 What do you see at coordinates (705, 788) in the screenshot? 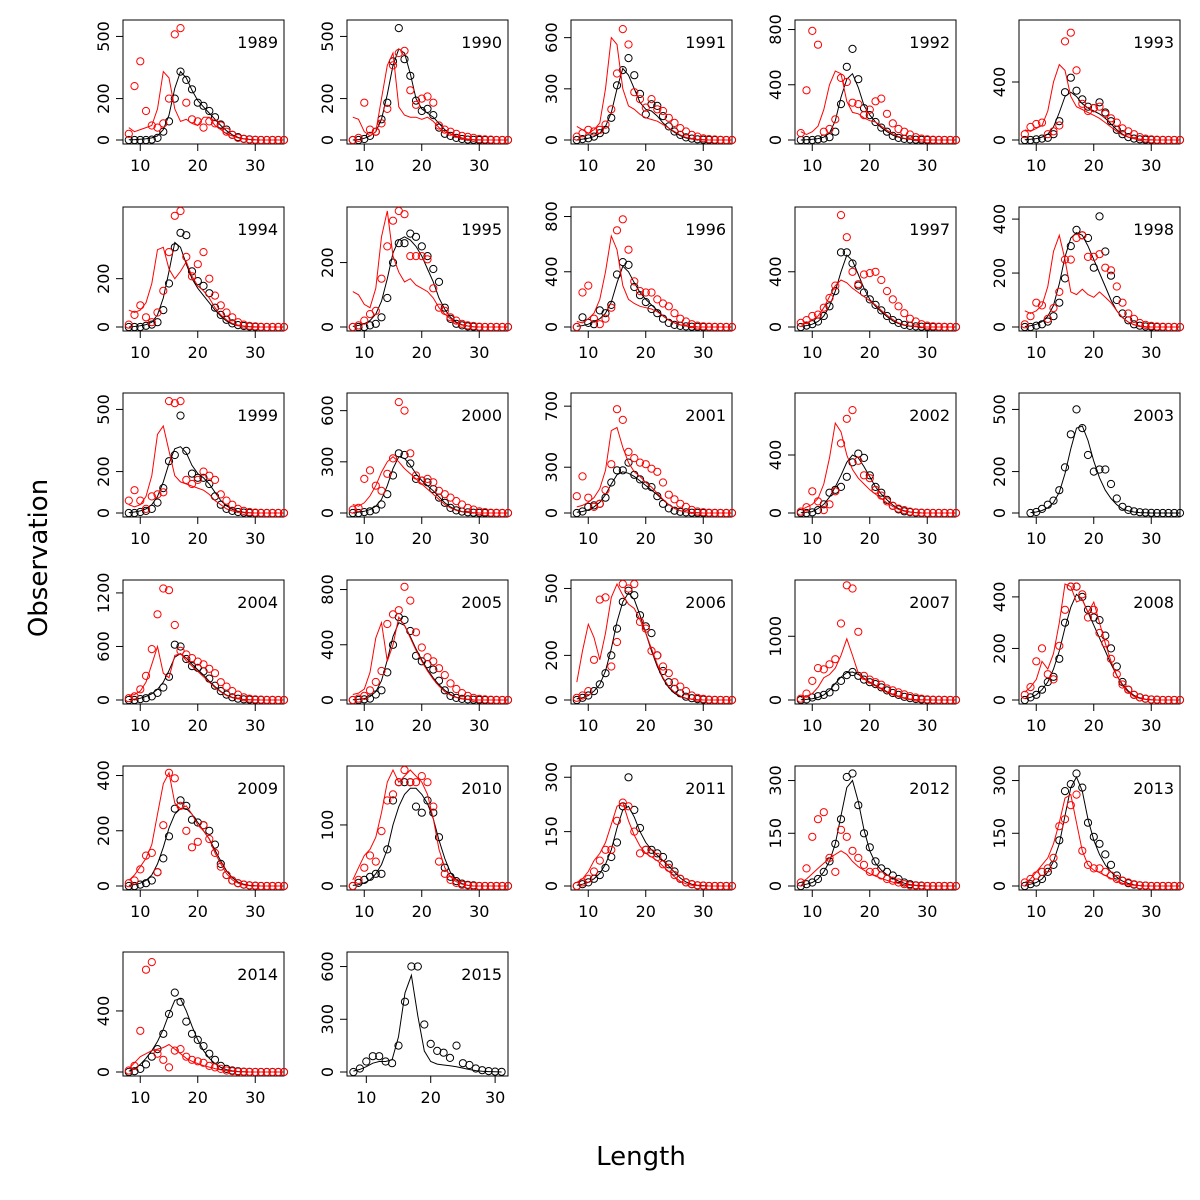
I see `panel-year-label: 2011` at bounding box center [705, 788].